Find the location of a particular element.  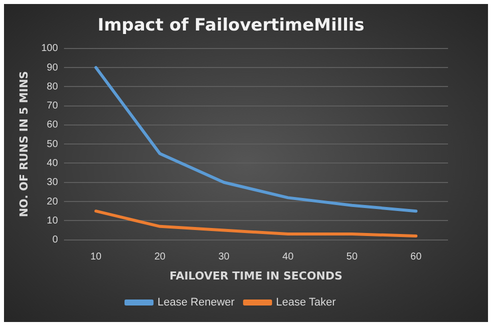

legend-label: Lease Renewer is located at coordinates (196, 302).